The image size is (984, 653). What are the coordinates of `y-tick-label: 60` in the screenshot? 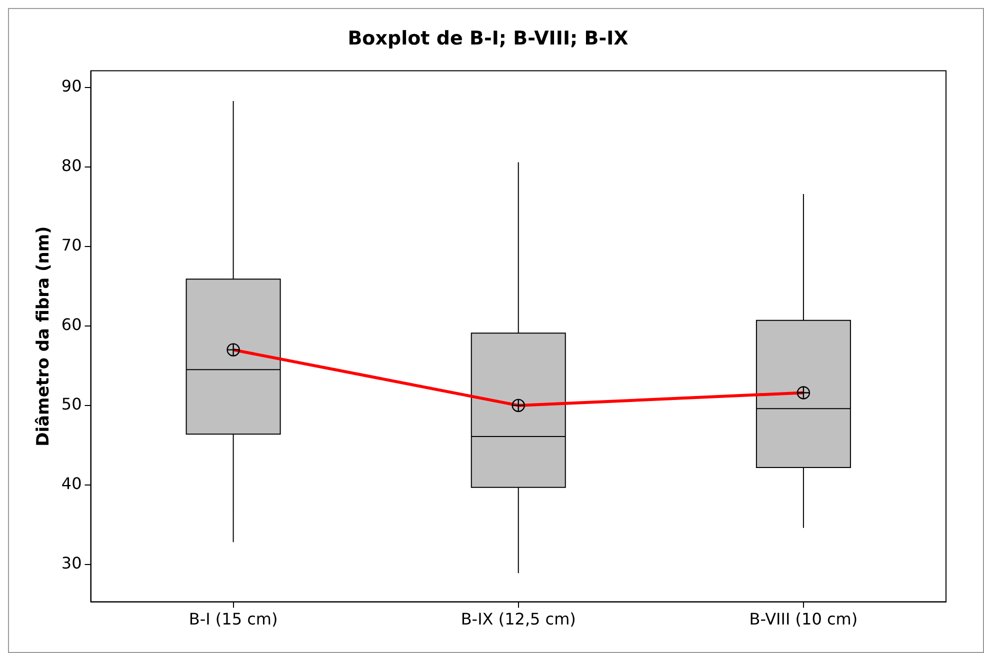 It's located at (71, 324).